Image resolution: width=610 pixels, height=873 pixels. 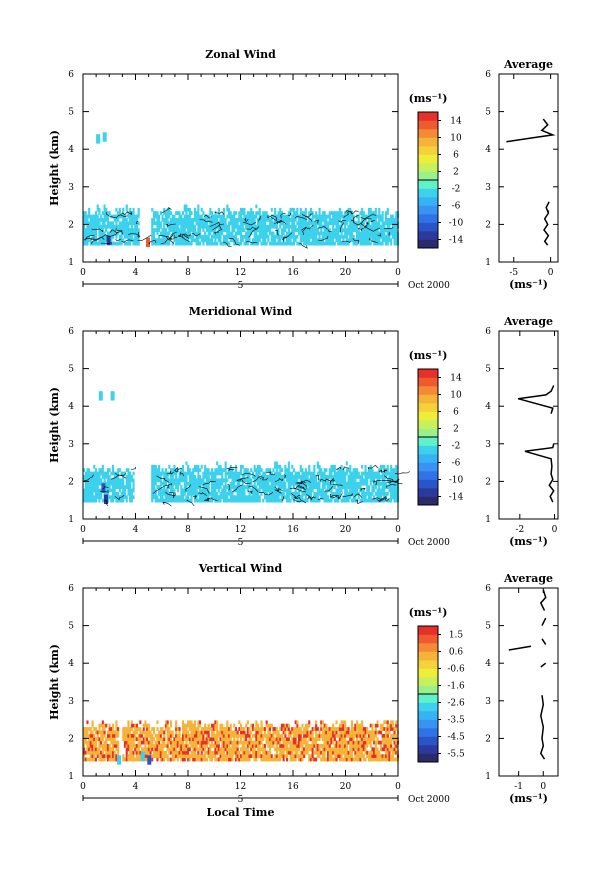 What do you see at coordinates (240, 530) in the screenshot?
I see `x-tick-label: 12` at bounding box center [240, 530].